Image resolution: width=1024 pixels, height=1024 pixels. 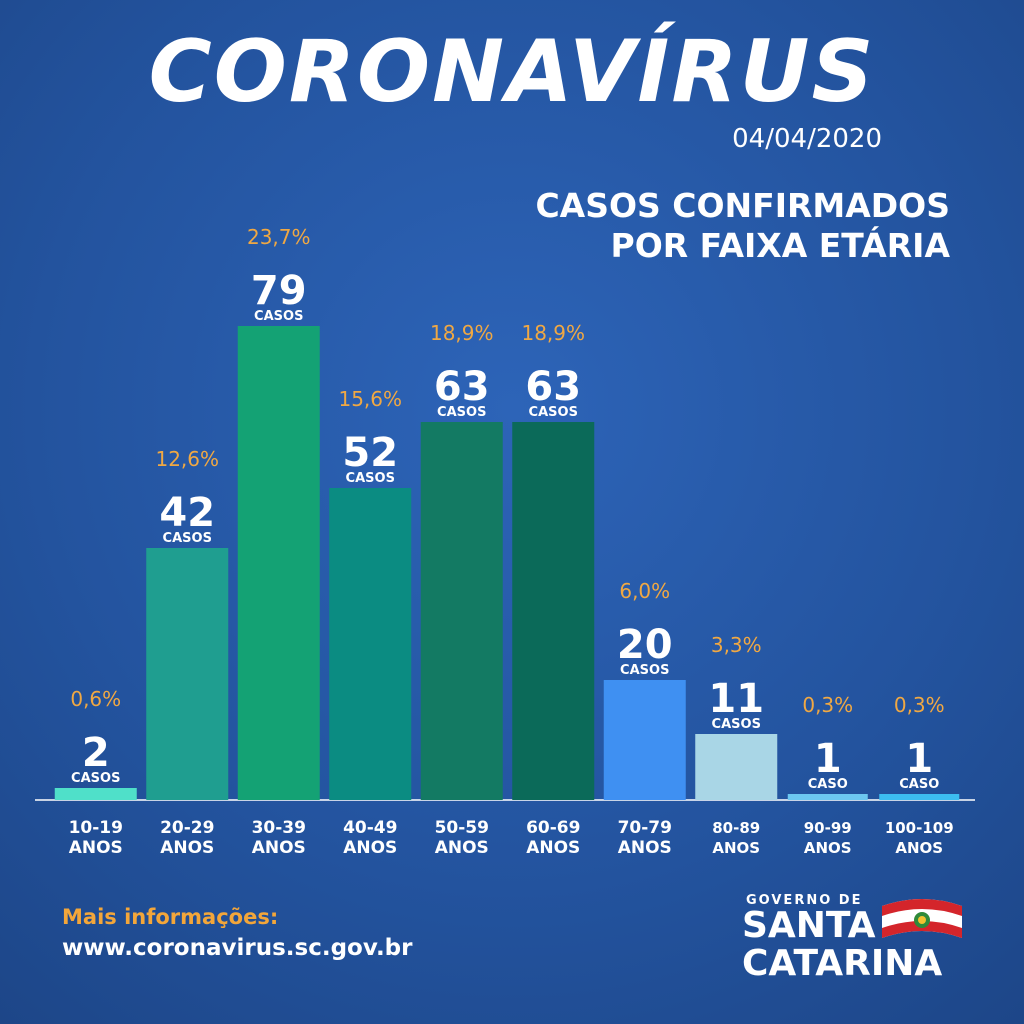 I want to click on x-tick-label: 60-69 ANOS, so click(x=553, y=838).